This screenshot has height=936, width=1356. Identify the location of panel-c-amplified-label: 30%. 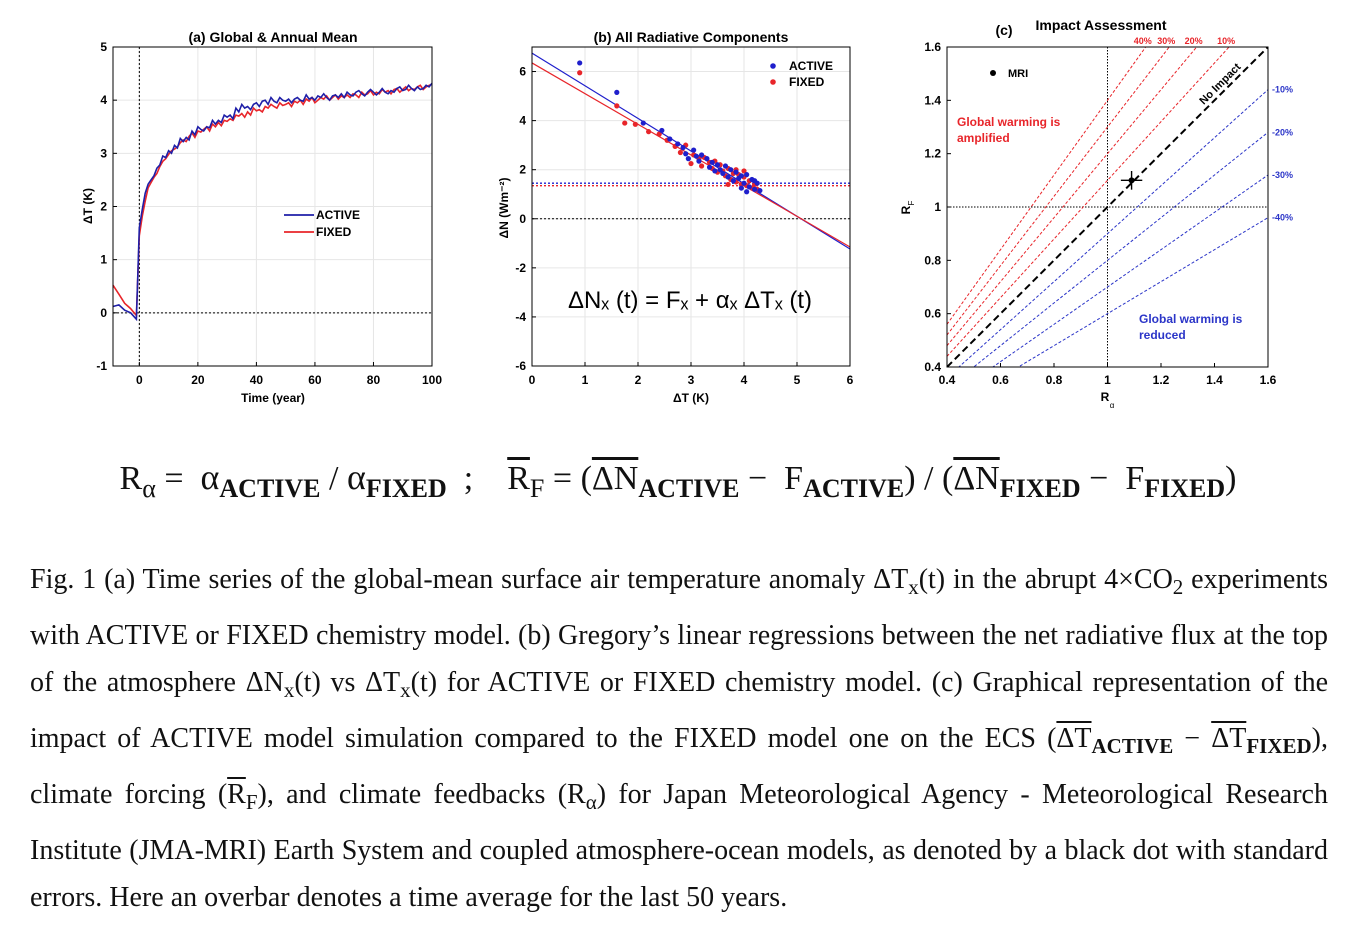
(1166, 41).